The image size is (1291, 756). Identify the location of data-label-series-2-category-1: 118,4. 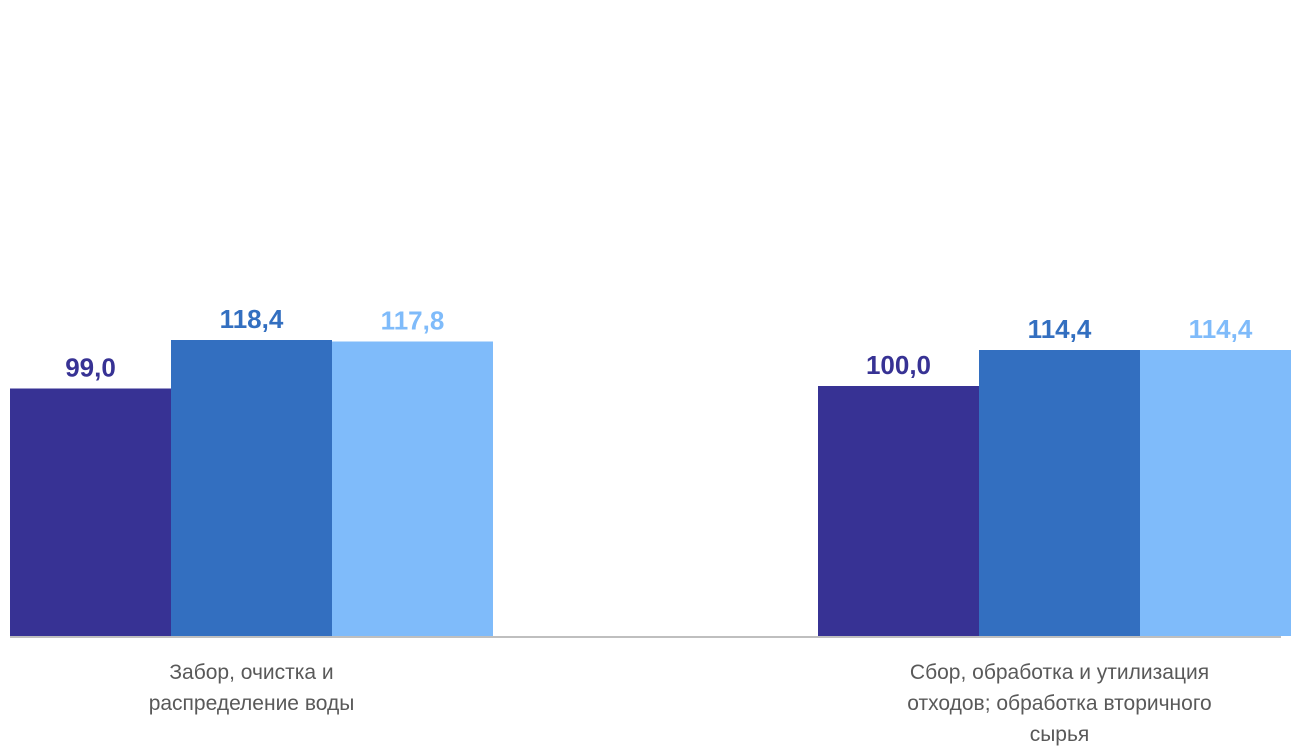
(252, 319).